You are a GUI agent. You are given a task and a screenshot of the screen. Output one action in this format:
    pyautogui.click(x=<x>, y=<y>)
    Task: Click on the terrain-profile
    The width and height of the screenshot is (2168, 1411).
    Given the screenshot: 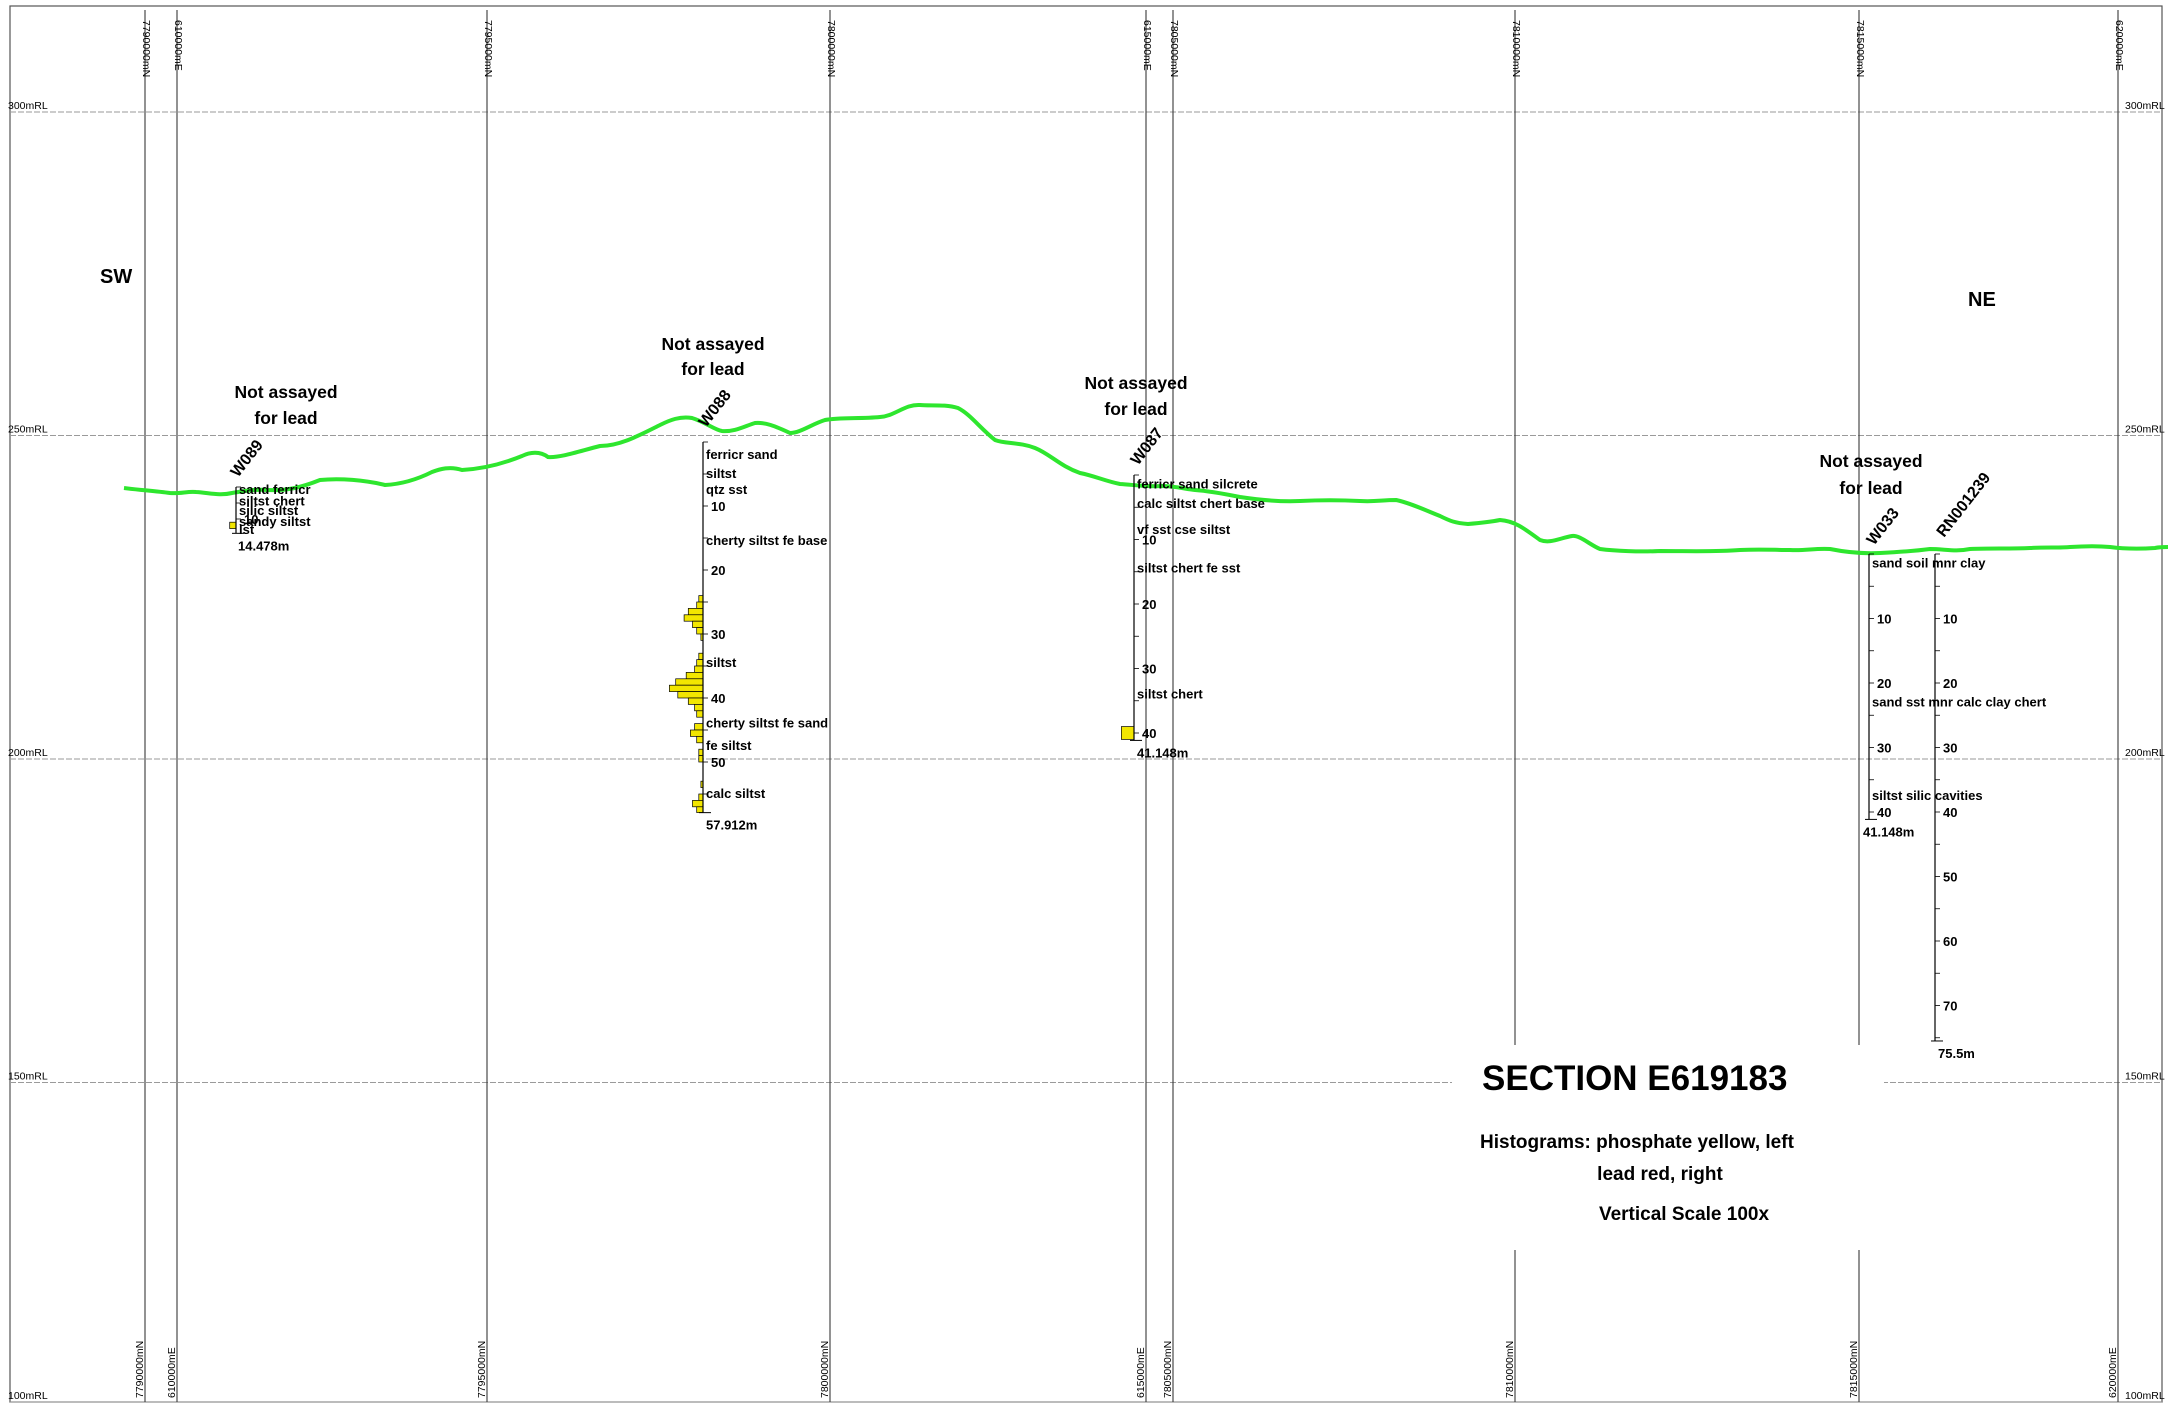 What is the action you would take?
    pyautogui.click(x=1145, y=479)
    